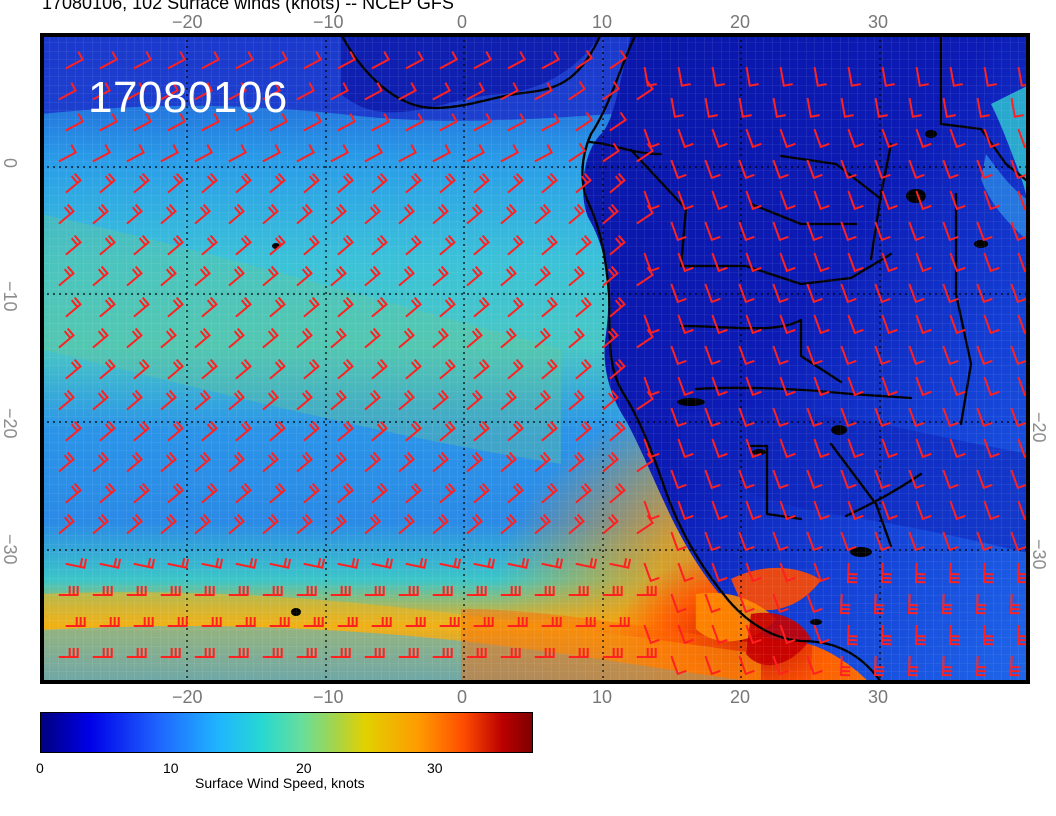 Image resolution: width=1056 pixels, height=816 pixels. What do you see at coordinates (10, 296) in the screenshot?
I see `left-latitude-tick-minus-10: −10` at bounding box center [10, 296].